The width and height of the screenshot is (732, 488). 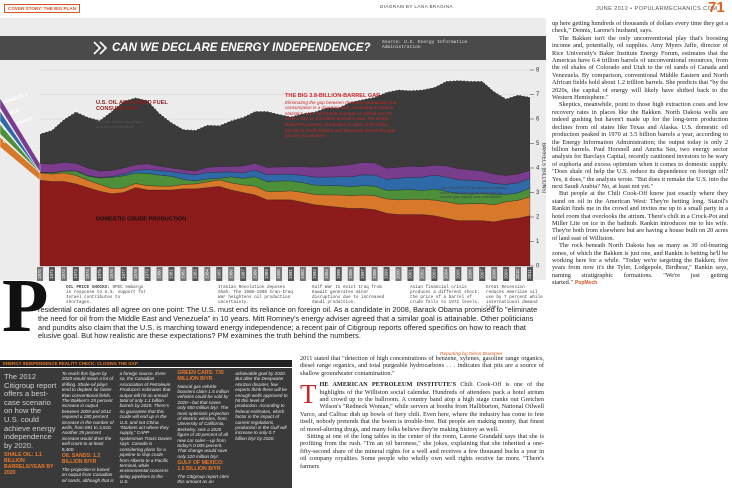 I want to click on consumption-label: U.S. OIL AND LIQUID FUEL CONSUMPTION, so click(x=132, y=106).